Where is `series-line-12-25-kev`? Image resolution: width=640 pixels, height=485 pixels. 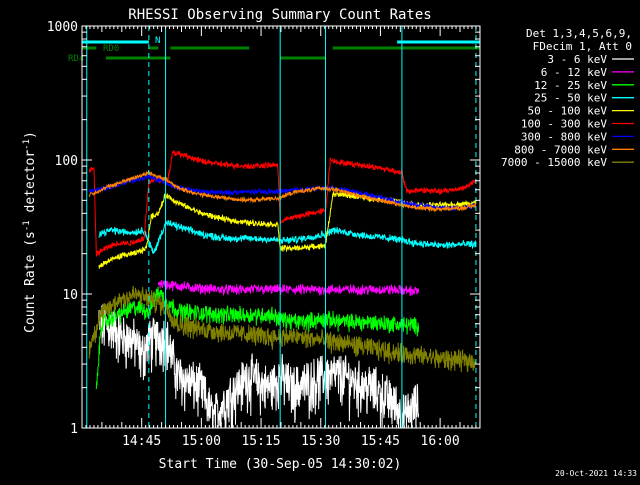
series-line-12-25-kev is located at coordinates (257, 338).